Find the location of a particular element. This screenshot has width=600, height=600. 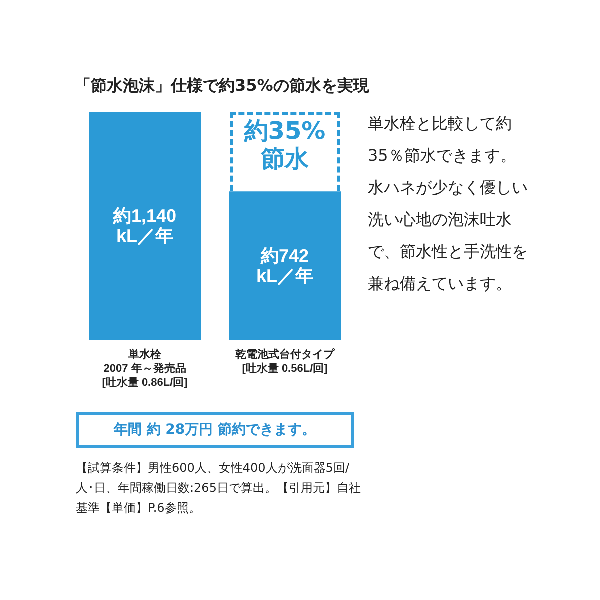

chart-title: 「節水泡沫」仕様で約35%の節水を実現 is located at coordinates (222, 86).